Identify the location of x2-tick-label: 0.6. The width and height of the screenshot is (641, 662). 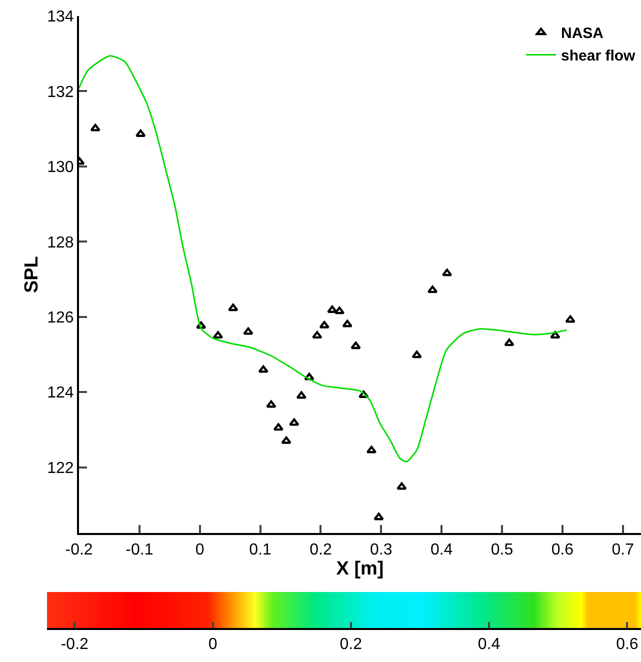
(627, 645).